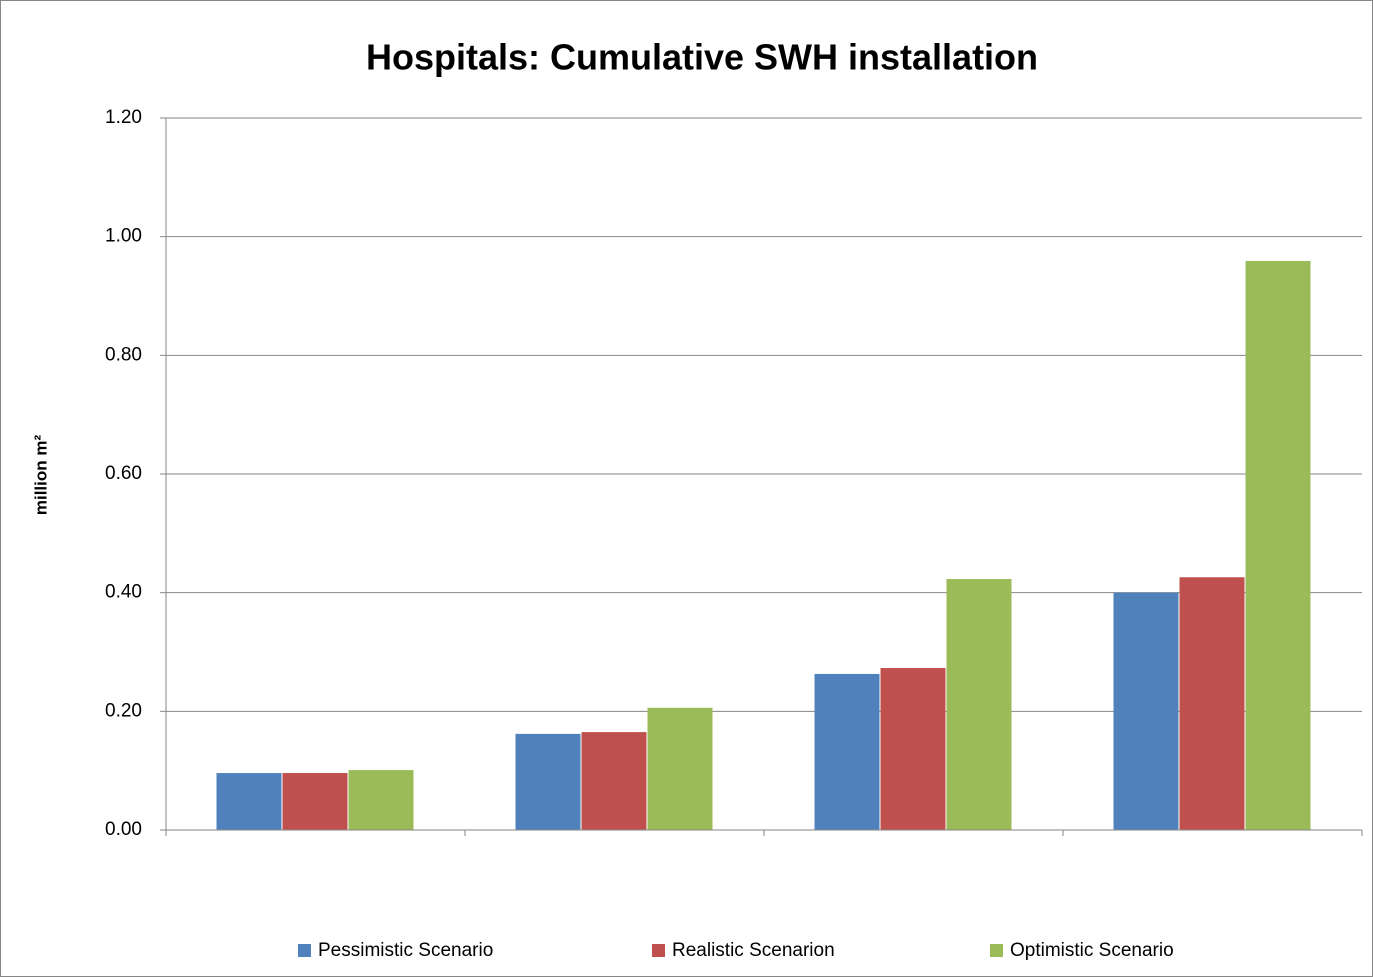 This screenshot has height=977, width=1373. What do you see at coordinates (40, 475) in the screenshot?
I see `y-axis-label: million m²` at bounding box center [40, 475].